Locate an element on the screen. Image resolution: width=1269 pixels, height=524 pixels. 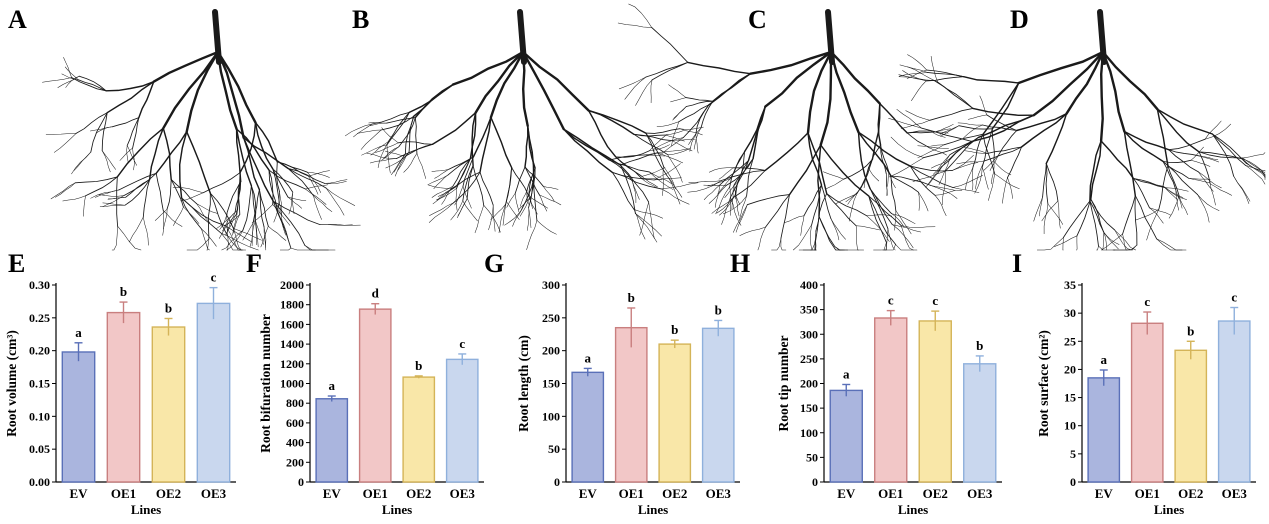
root-system-image is located at coordinates (1077, 130).